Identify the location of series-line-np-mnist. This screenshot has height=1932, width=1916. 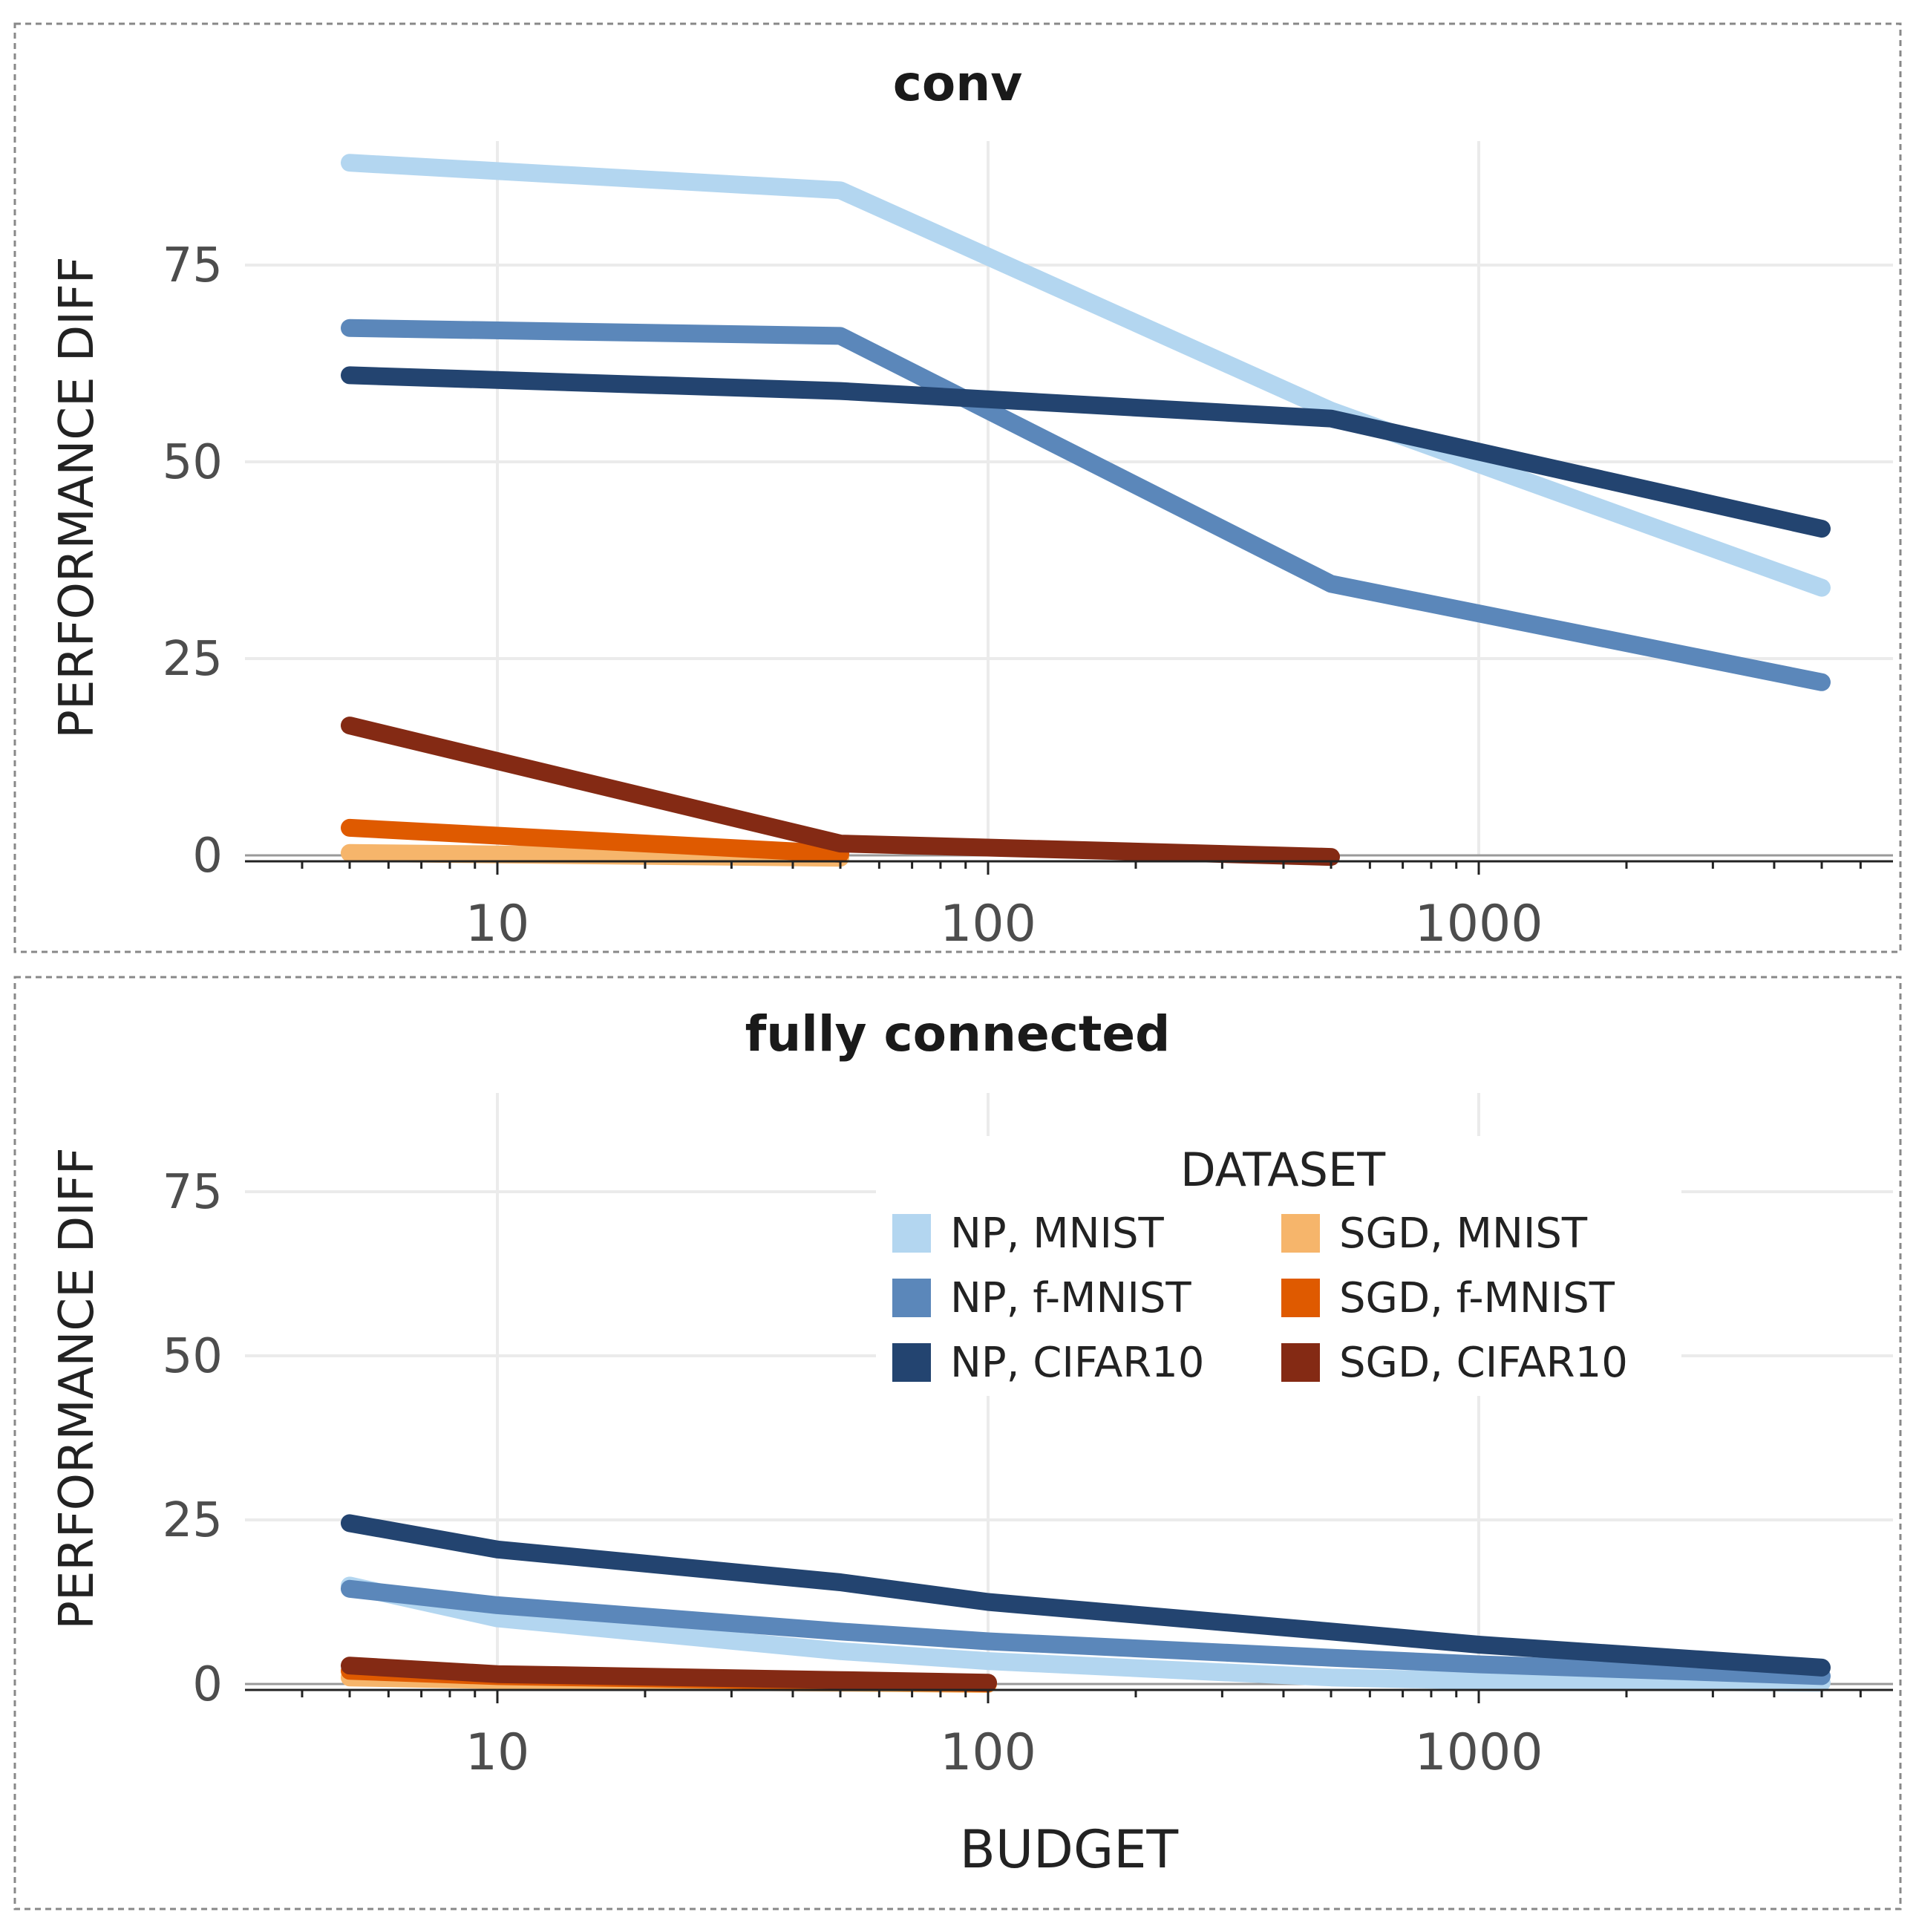
(1086, 1634).